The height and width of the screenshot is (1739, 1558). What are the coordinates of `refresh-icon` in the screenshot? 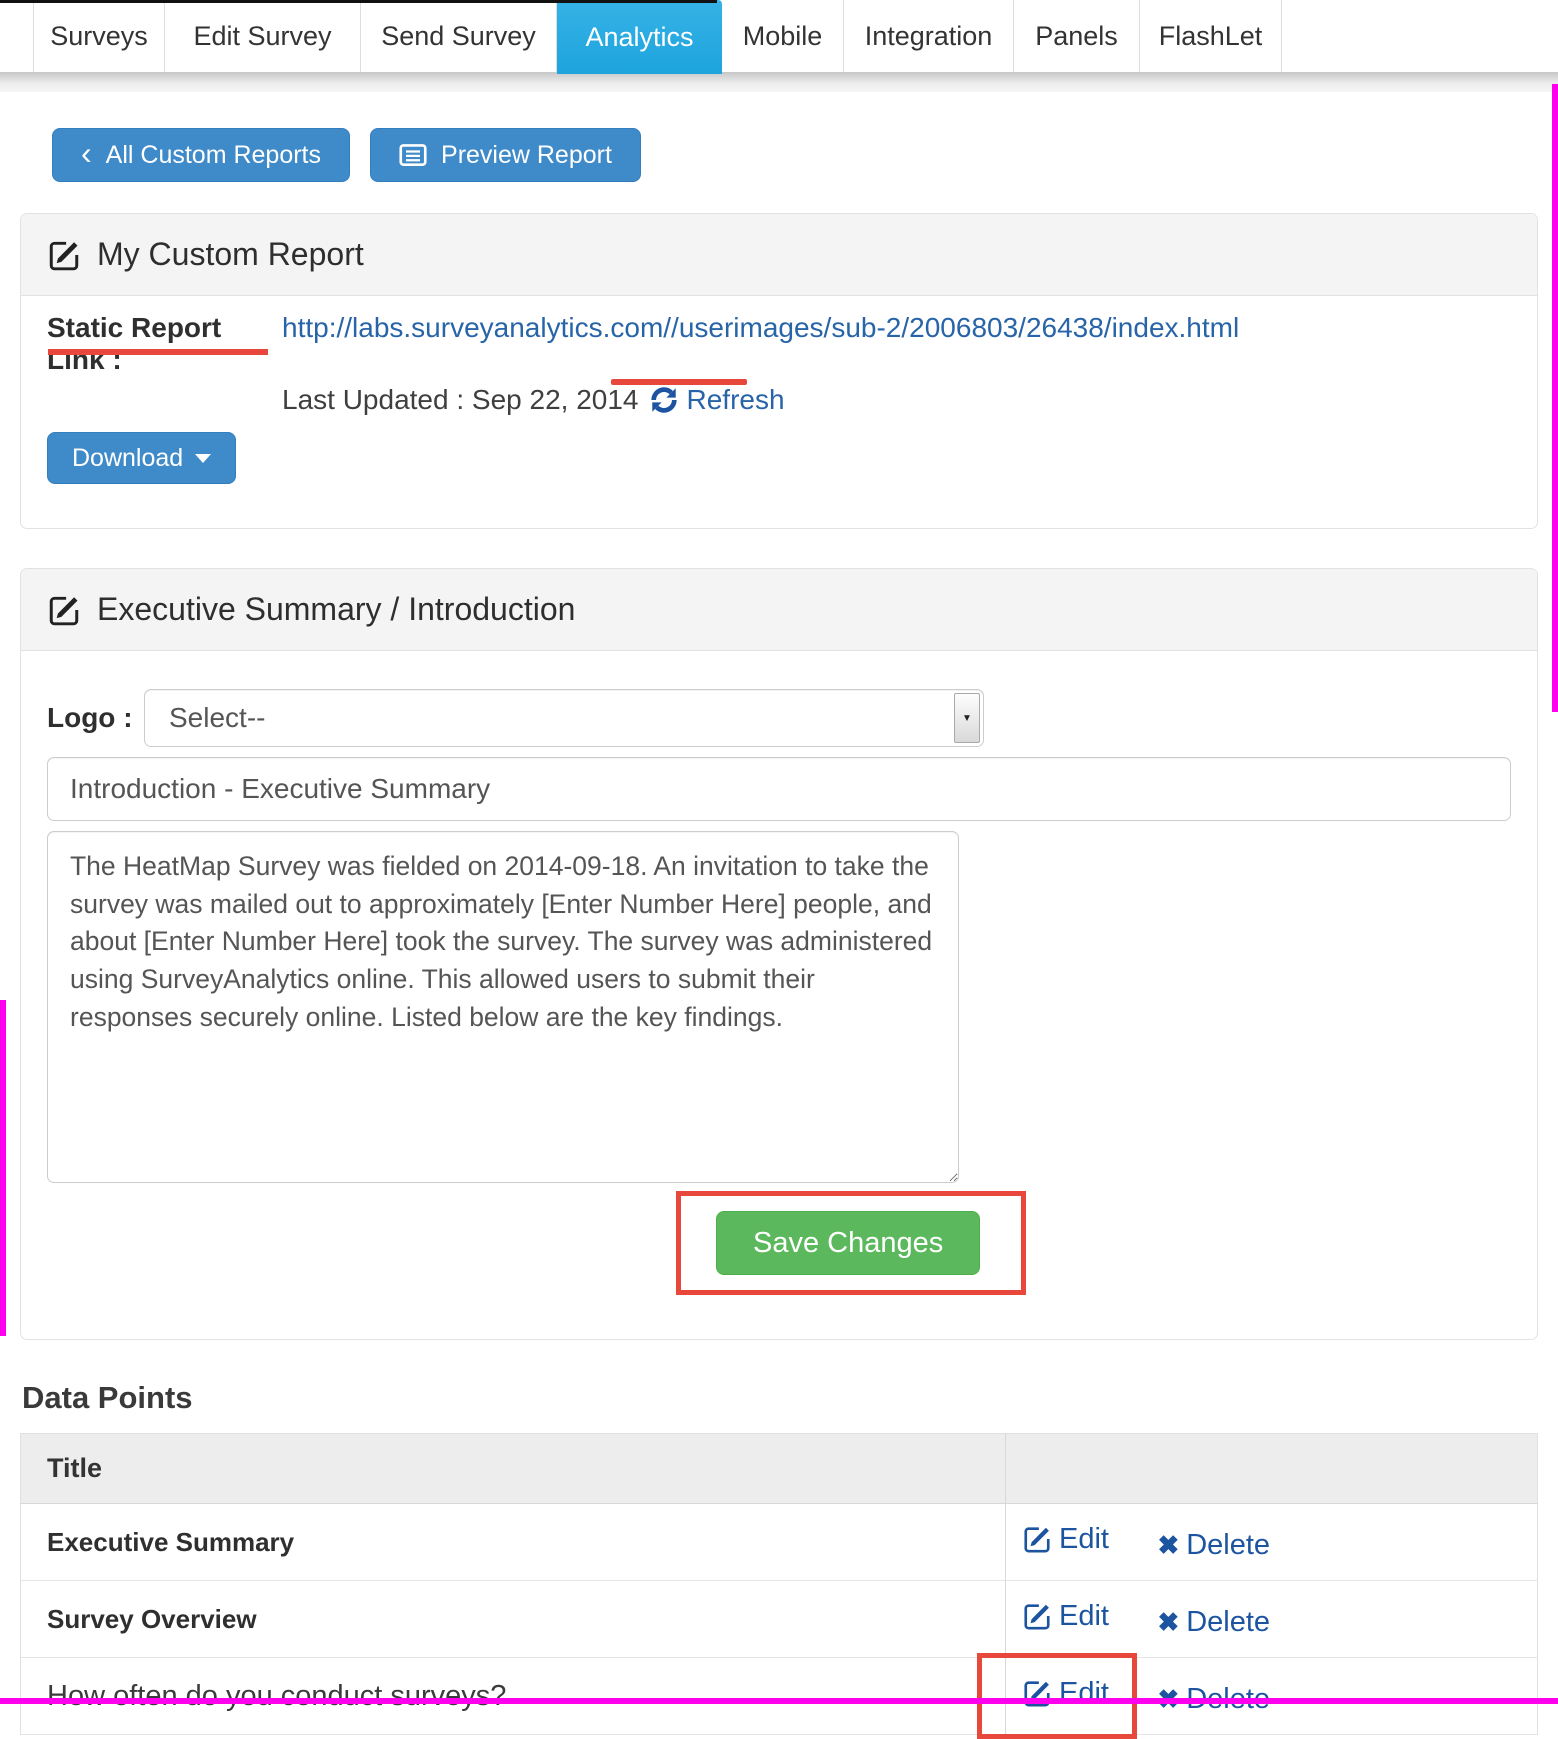 It's located at (664, 400).